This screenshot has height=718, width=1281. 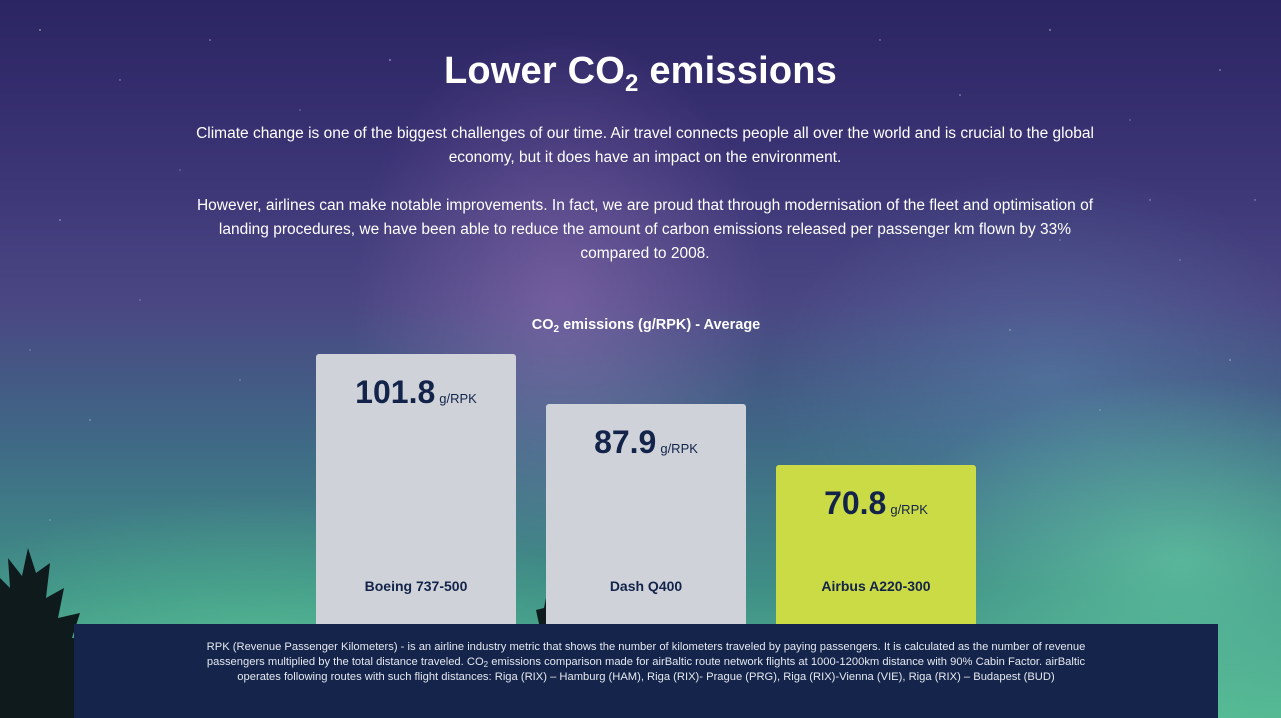 I want to click on bar-category-label: Dash Q400, so click(x=646, y=586).